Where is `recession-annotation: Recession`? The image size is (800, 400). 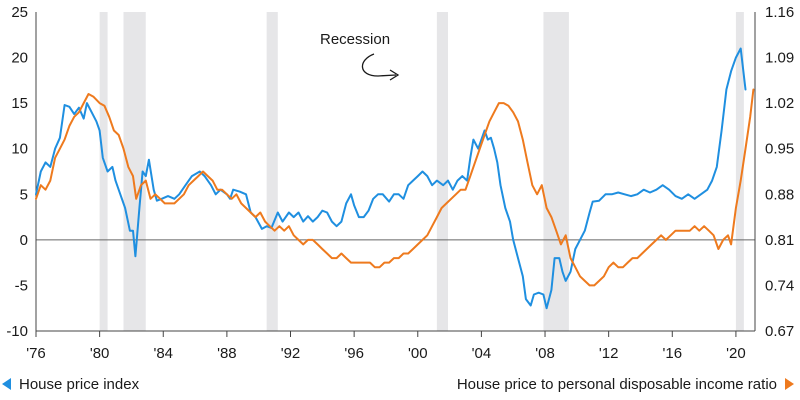 recession-annotation: Recession is located at coordinates (360, 56).